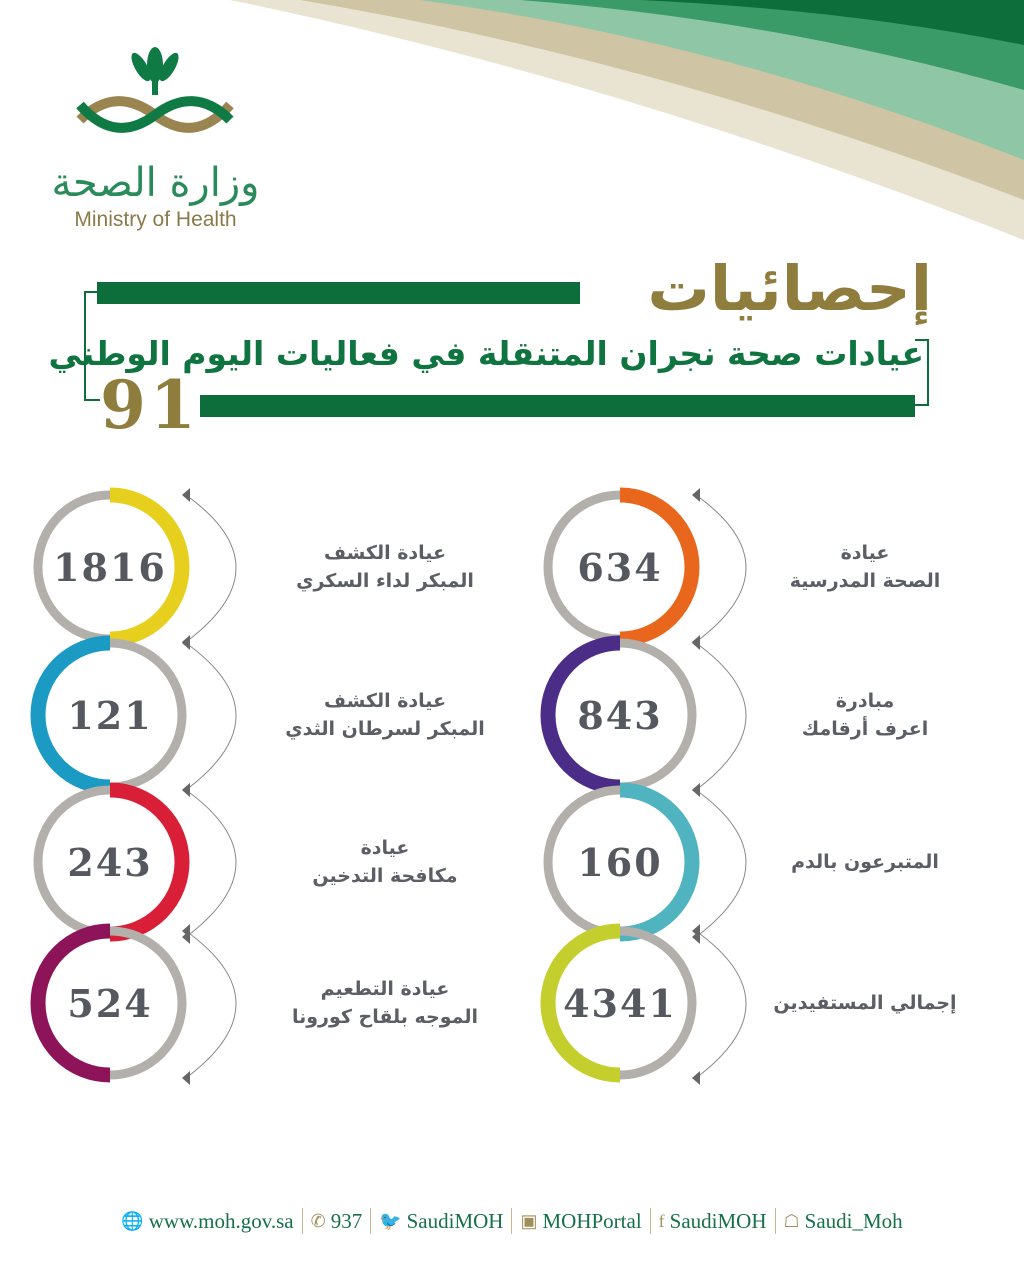 The image size is (1024, 1280). What do you see at coordinates (620, 1003) in the screenshot?
I see `stat-value: 4341` at bounding box center [620, 1003].